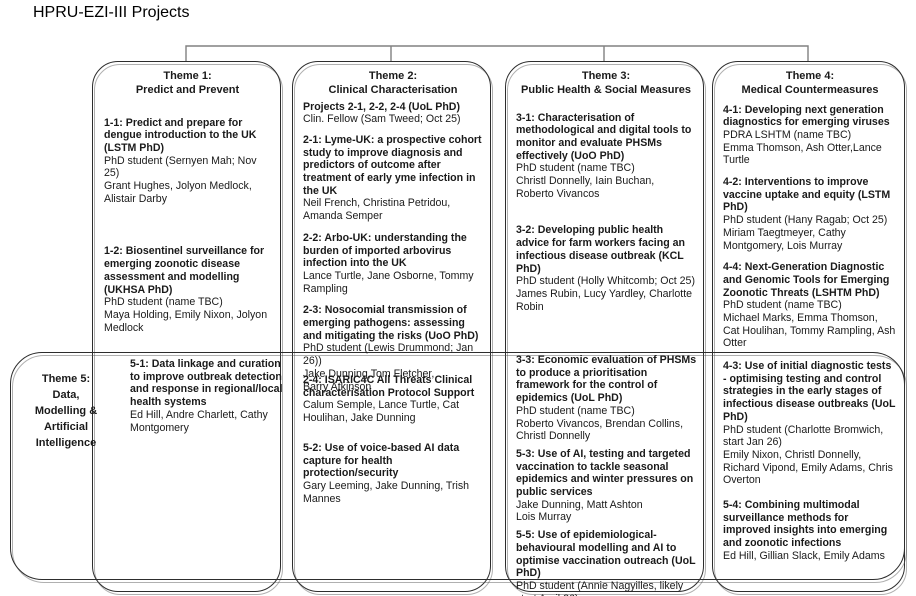 The width and height of the screenshot is (916, 596). What do you see at coordinates (187, 83) in the screenshot?
I see `theme-1-header: Theme 1: Predict and Prevent` at bounding box center [187, 83].